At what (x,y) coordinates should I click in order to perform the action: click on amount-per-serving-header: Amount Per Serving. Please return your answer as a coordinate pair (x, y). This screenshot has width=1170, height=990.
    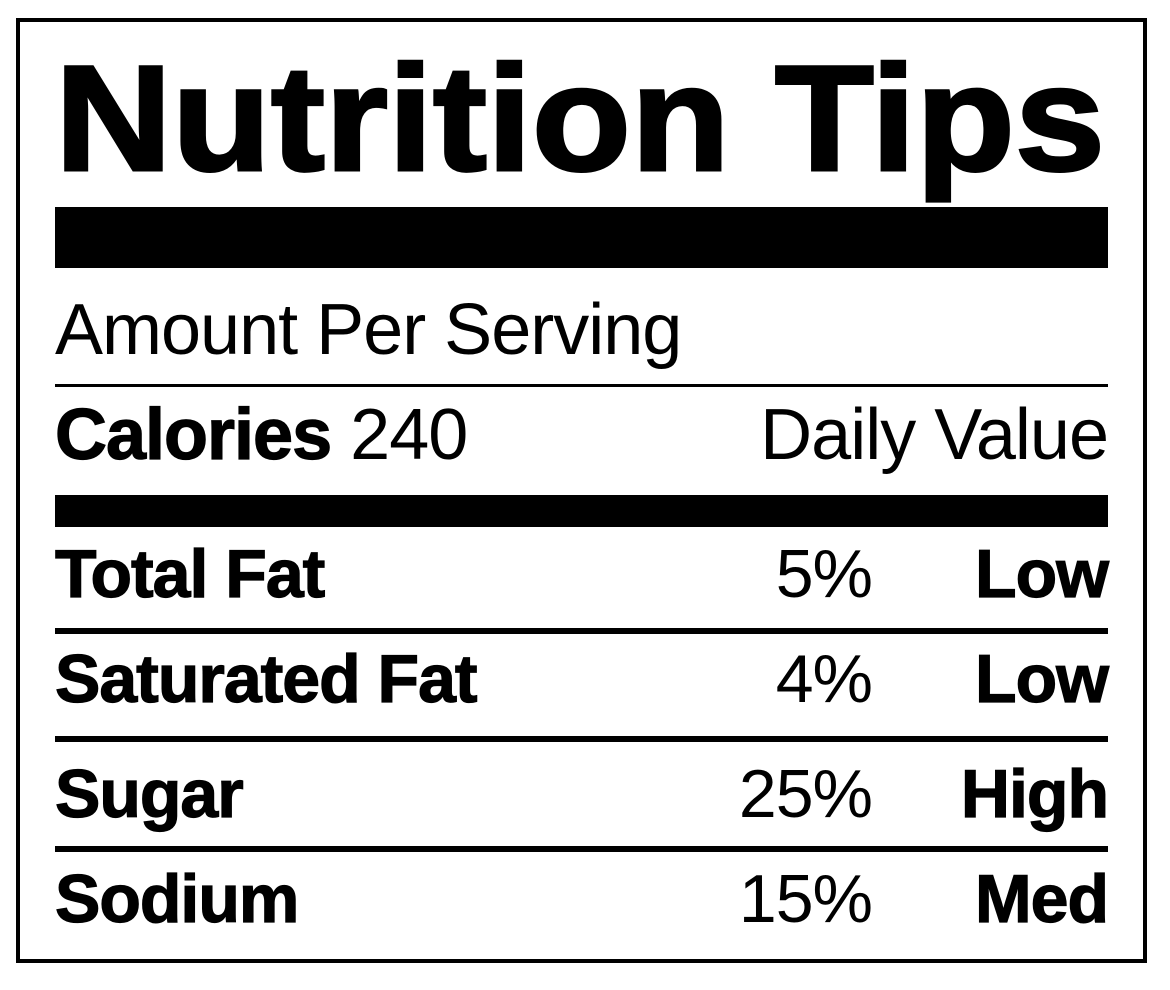
    Looking at the image, I should click on (368, 330).